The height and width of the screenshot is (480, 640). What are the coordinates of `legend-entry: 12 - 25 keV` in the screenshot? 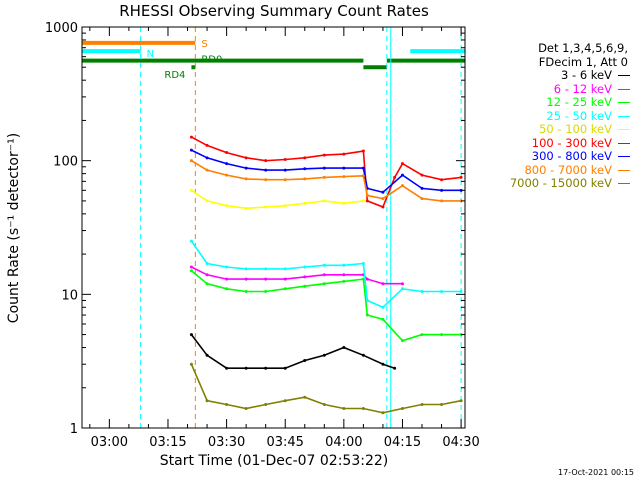 It's located at (559, 102).